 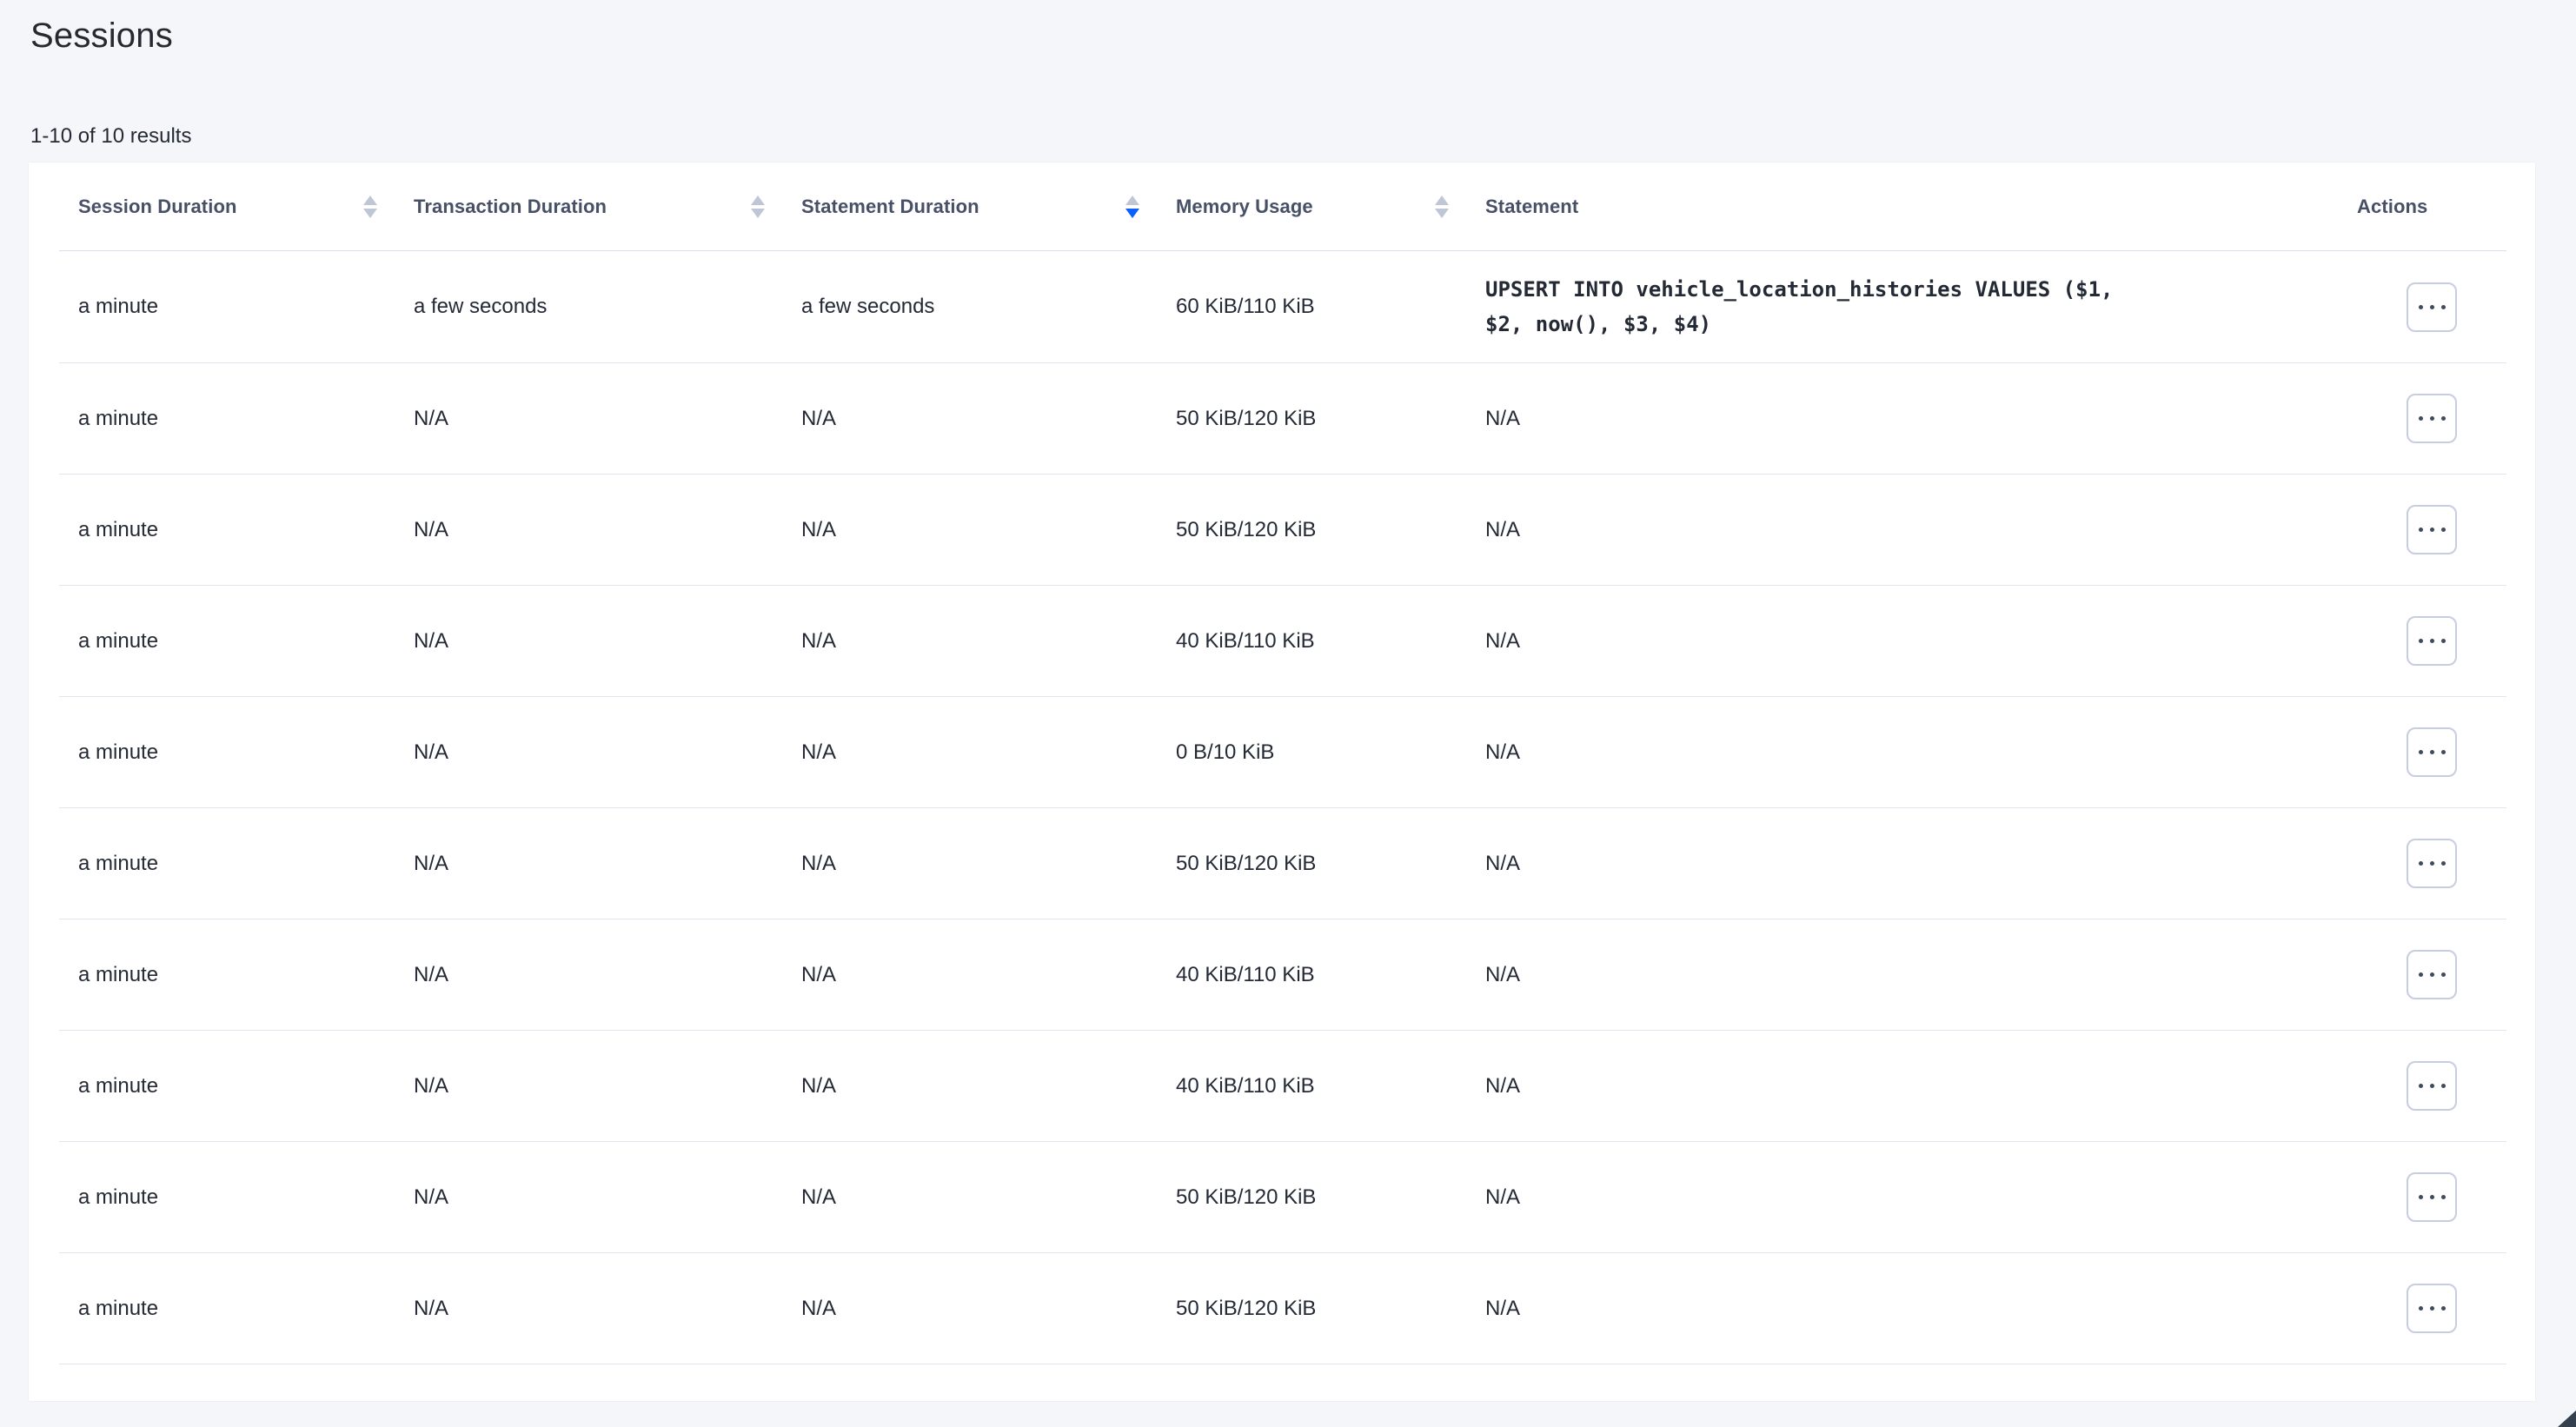 I want to click on column-header-transaction-duration: Transaction Duration, so click(x=607, y=206).